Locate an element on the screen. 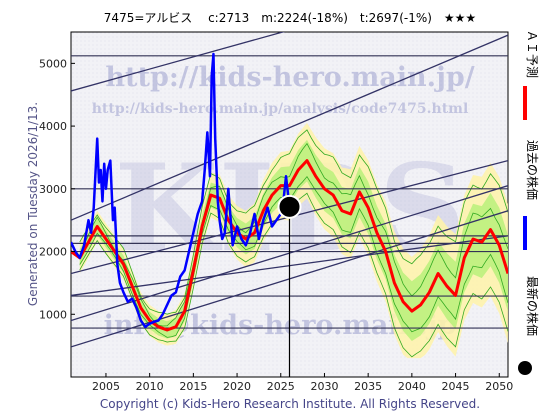 This screenshot has height=420, width=560. y-tick-label: 3000 is located at coordinates (53, 189).